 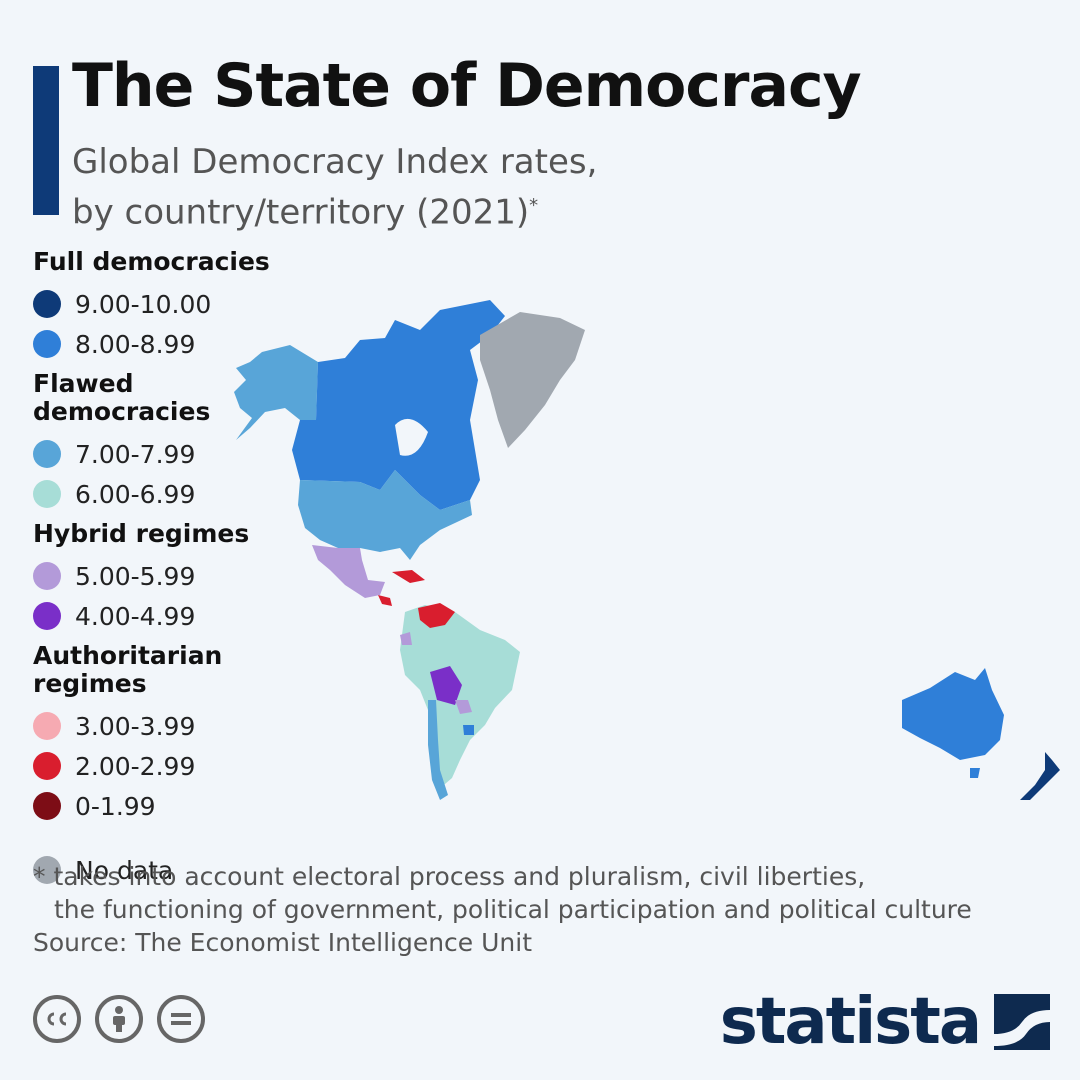 What do you see at coordinates (135, 726) in the screenshot?
I see `legend-label: 3.00-3.99` at bounding box center [135, 726].